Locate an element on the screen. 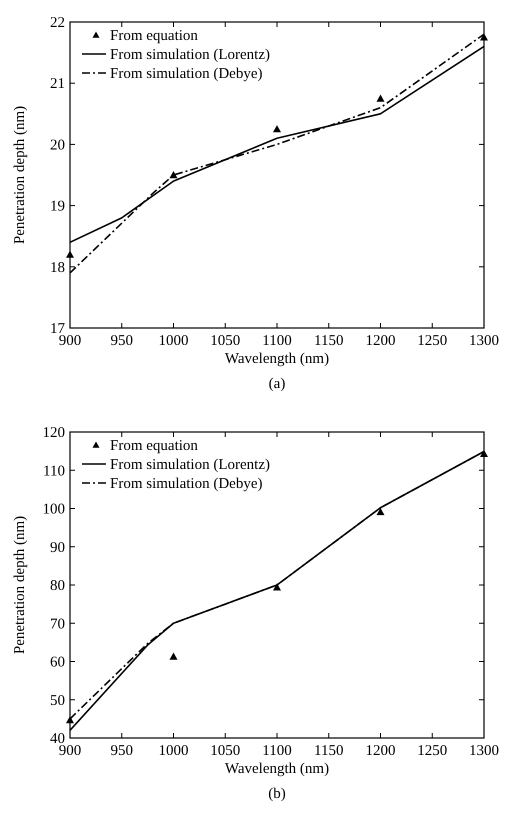 The height and width of the screenshot is (823, 514). y-tick-label: 120 is located at coordinates (53, 433).